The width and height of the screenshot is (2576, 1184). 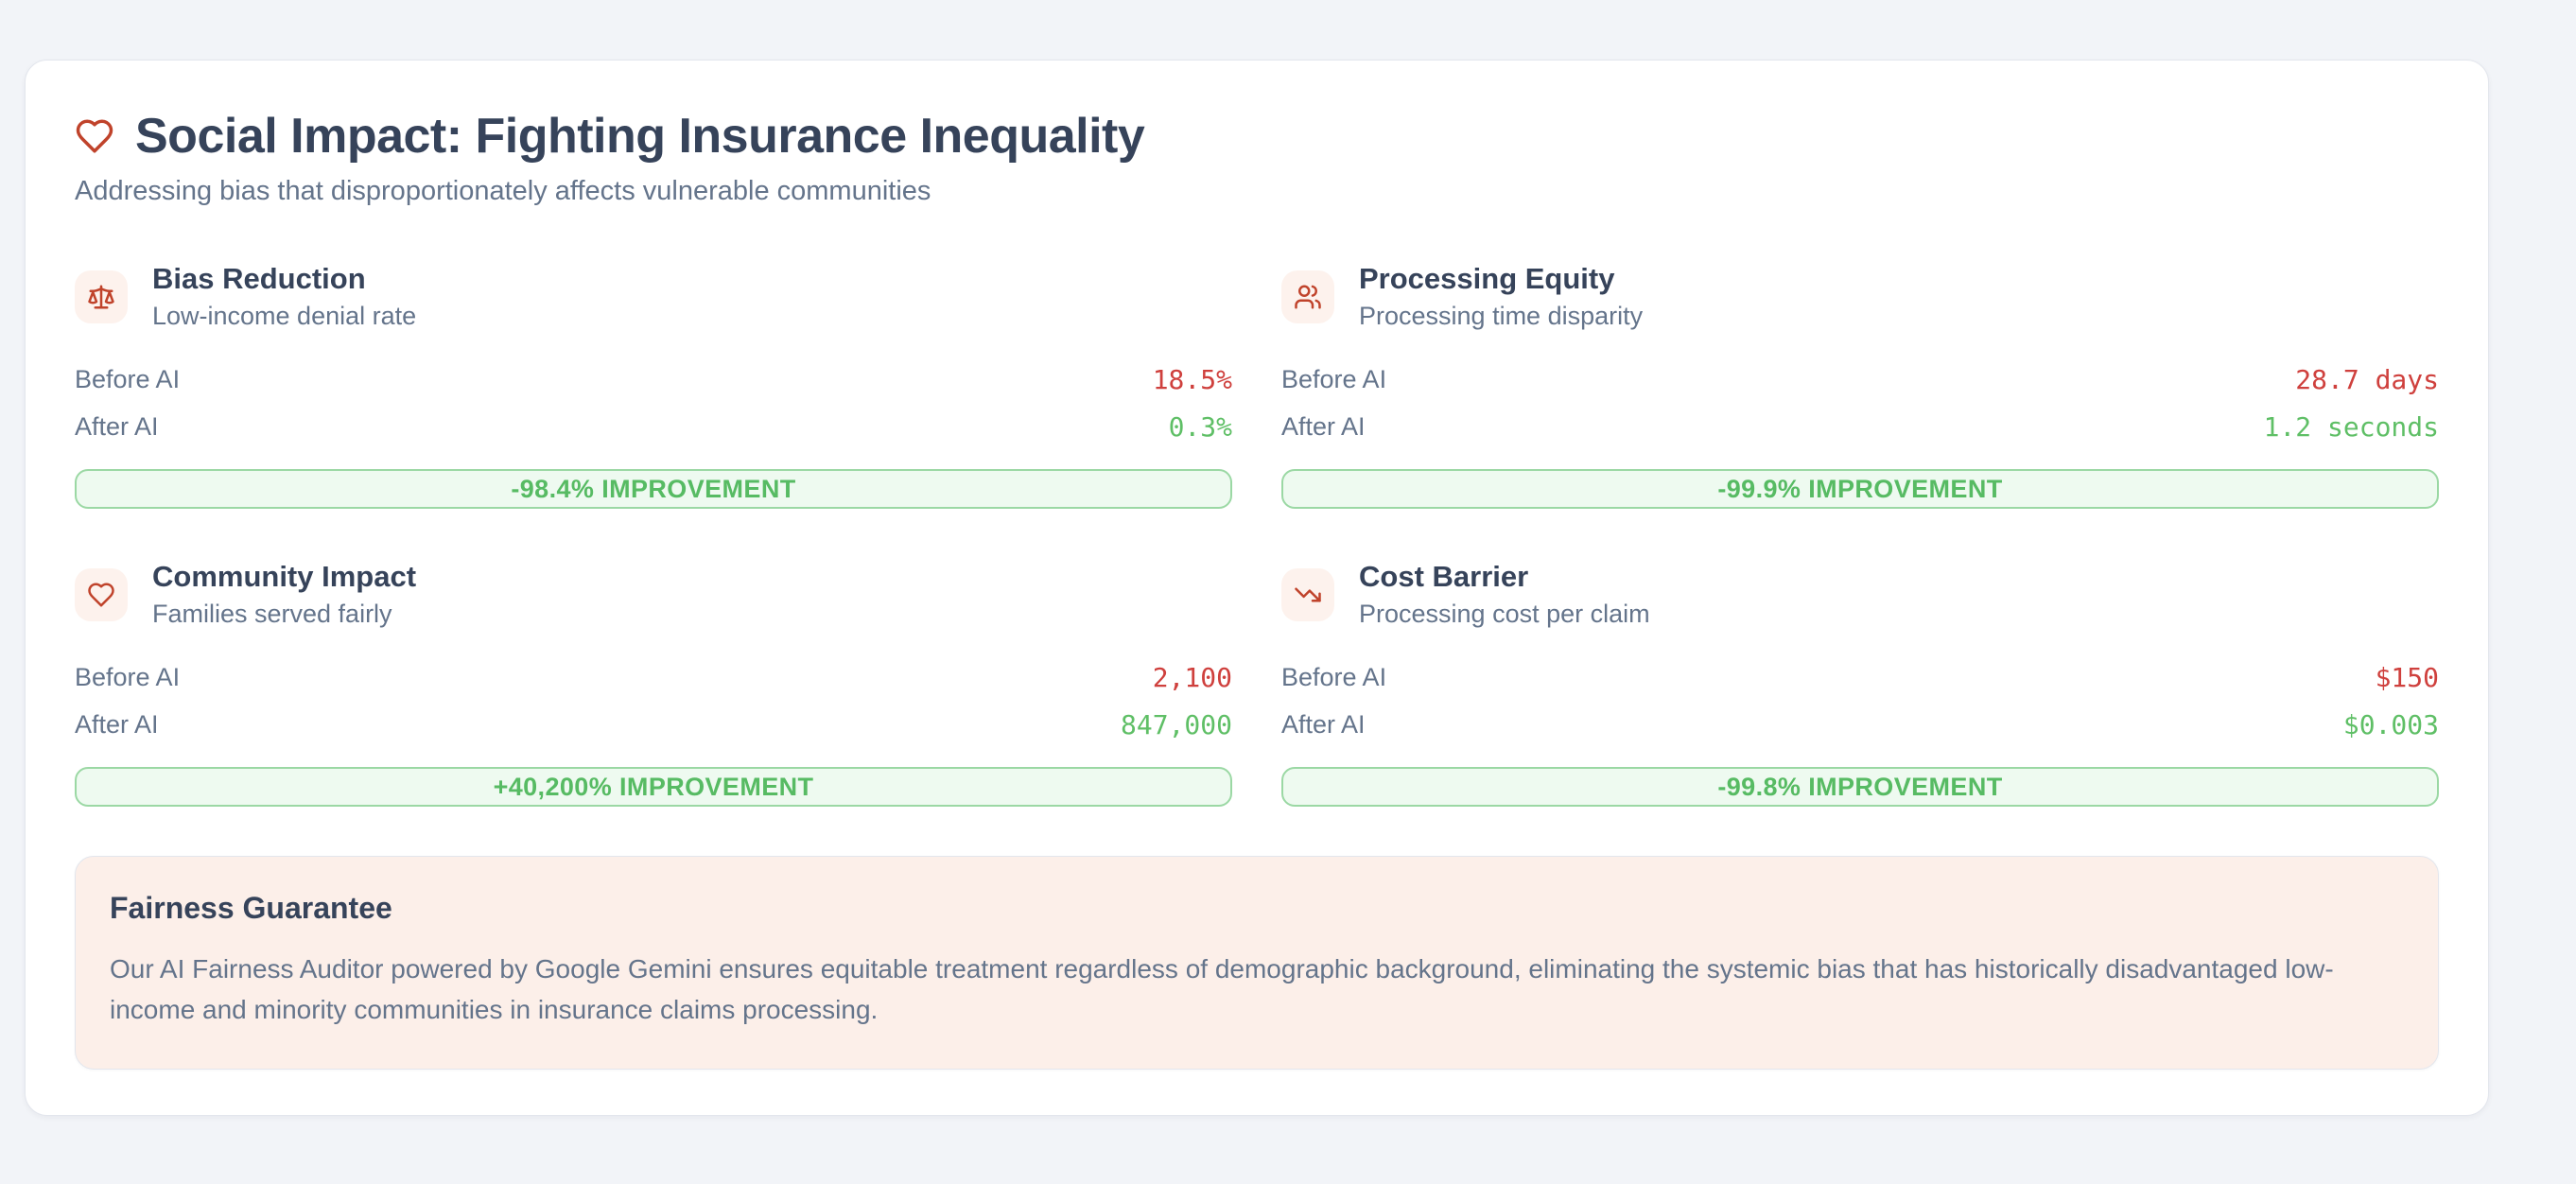 What do you see at coordinates (1860, 677) in the screenshot?
I see `before-ai-row: Before AI $150` at bounding box center [1860, 677].